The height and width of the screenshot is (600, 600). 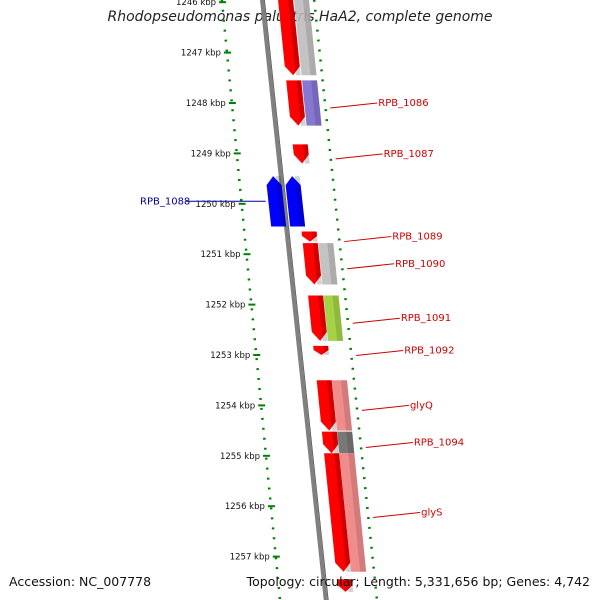 I want to click on gene-rpb-1088-a, so click(x=276, y=201).